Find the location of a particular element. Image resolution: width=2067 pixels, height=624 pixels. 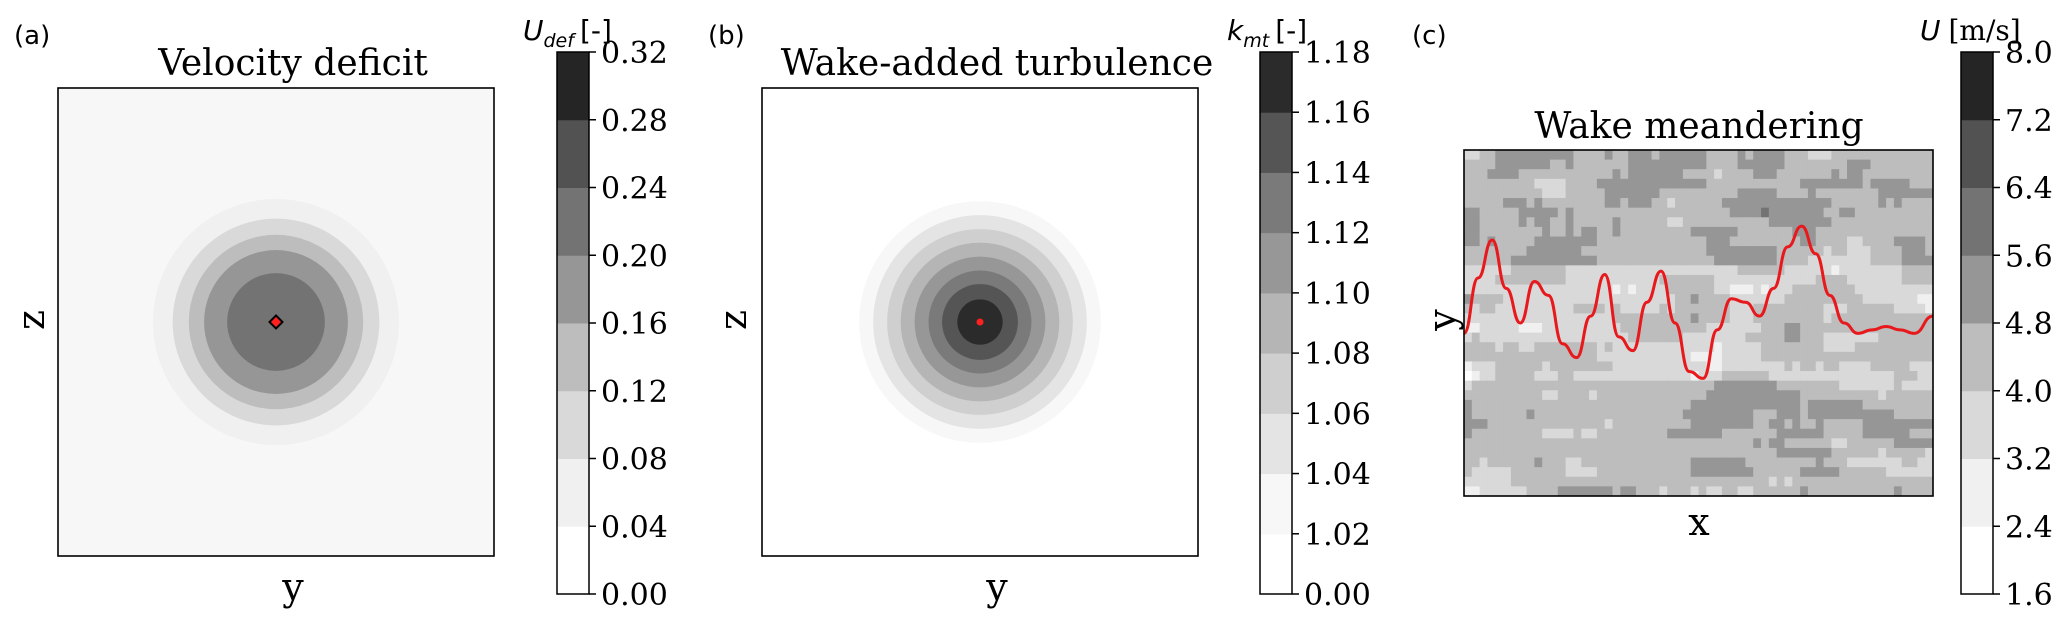

panel-c-colorbar-unit: [m/s] is located at coordinates (1985, 30).